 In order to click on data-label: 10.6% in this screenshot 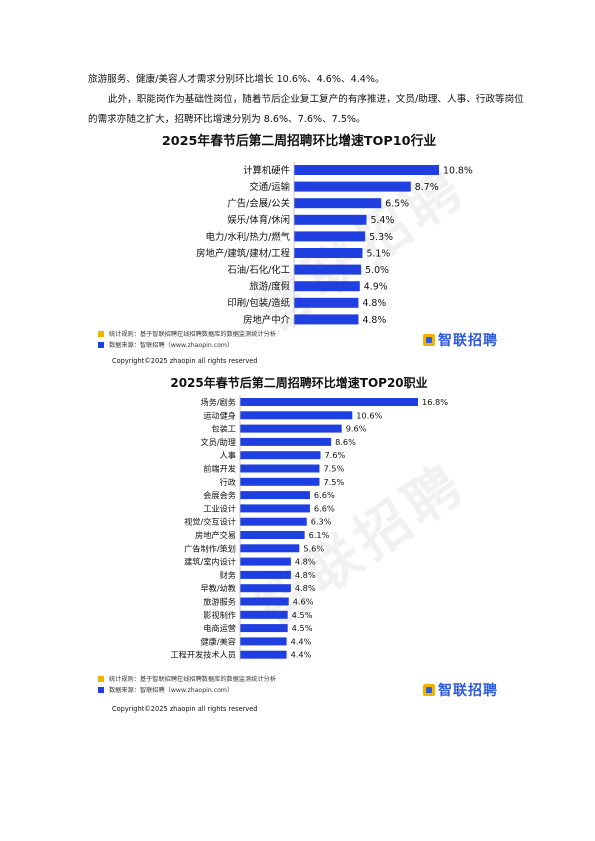, I will do `click(369, 415)`.